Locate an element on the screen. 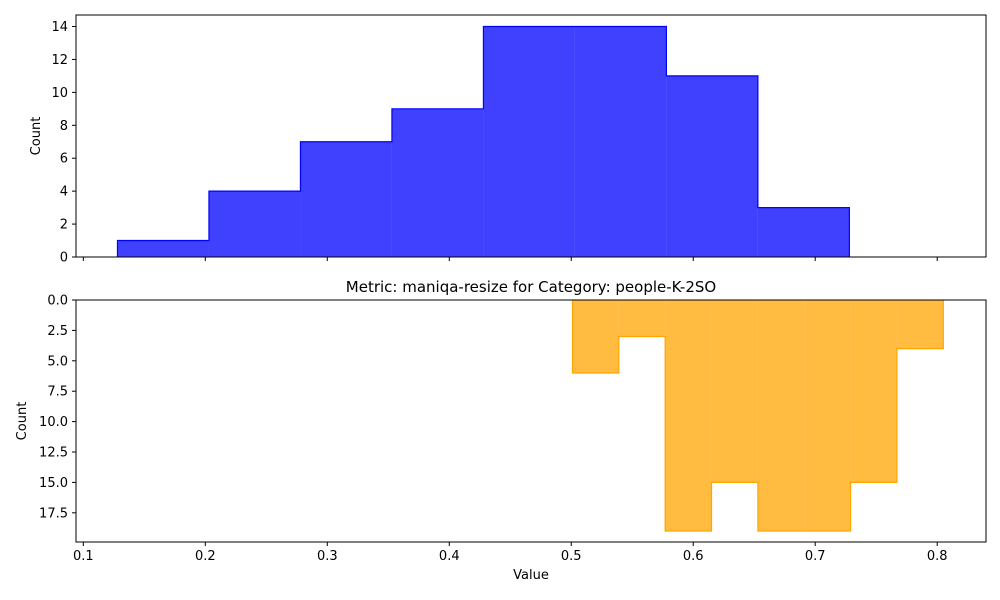  bottom-y-ticks: 0.0 2.5 5.0 7.5 10.0 12.5 15.0 17.5 is located at coordinates (57, 407).